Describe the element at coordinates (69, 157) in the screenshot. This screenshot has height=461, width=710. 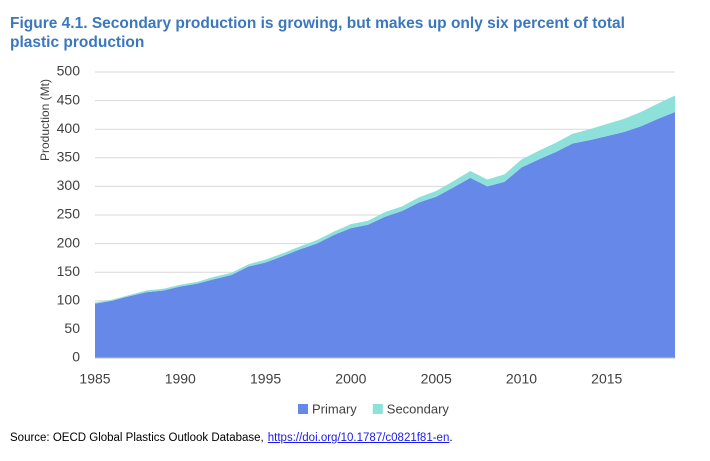
I see `y-tick-label: 350` at that location.